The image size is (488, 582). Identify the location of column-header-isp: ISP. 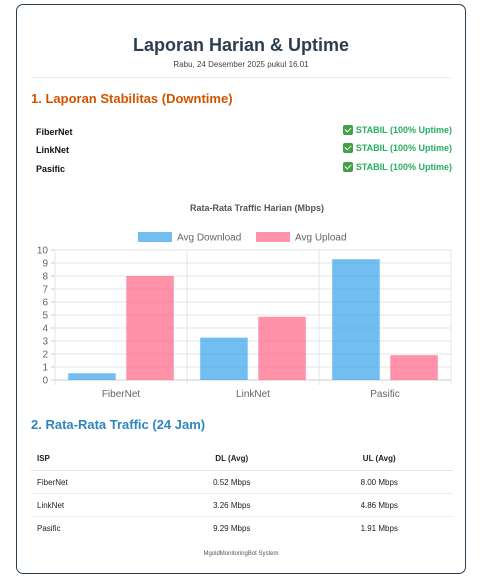
(94, 458).